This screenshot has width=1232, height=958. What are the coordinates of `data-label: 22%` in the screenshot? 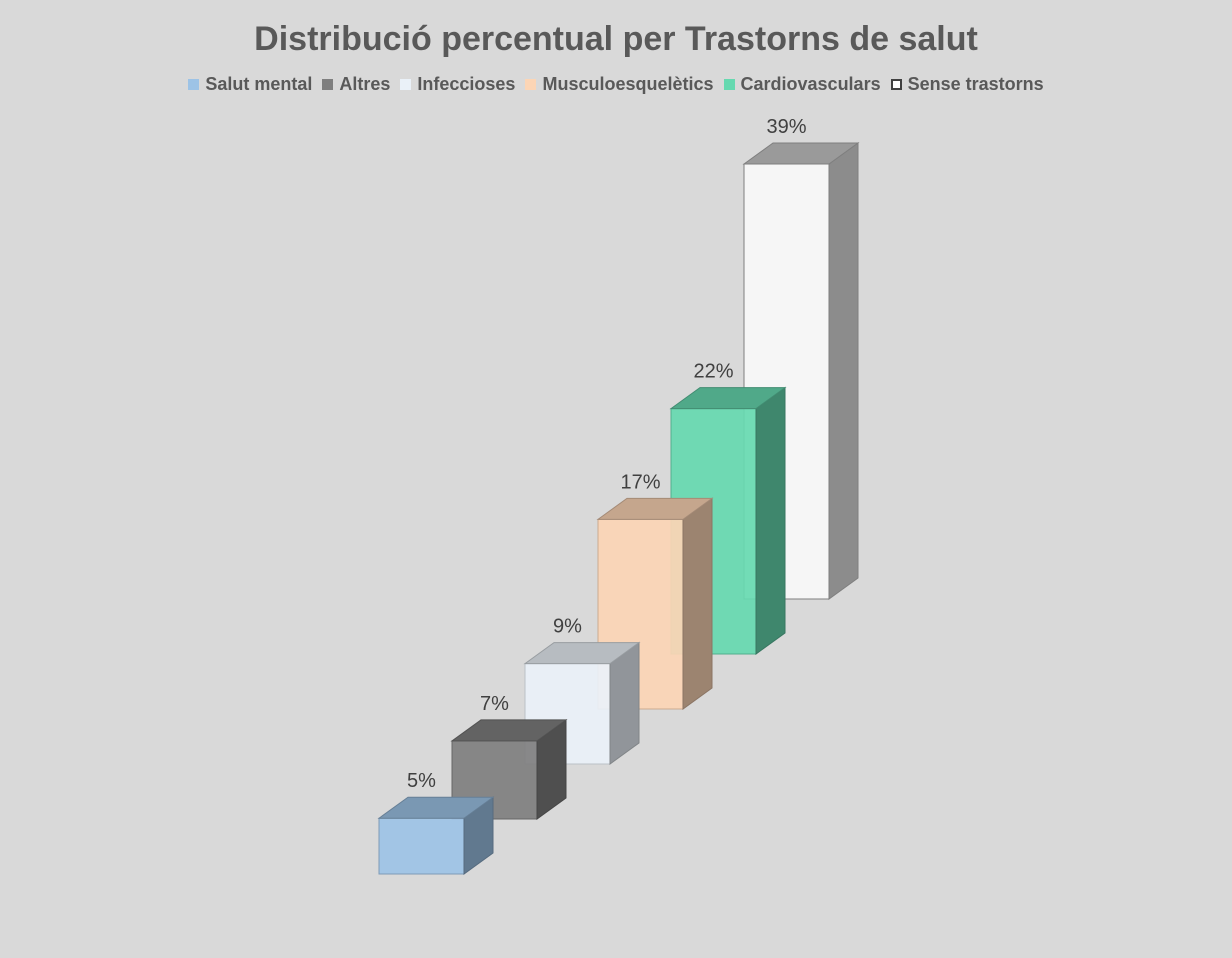 It's located at (713, 372).